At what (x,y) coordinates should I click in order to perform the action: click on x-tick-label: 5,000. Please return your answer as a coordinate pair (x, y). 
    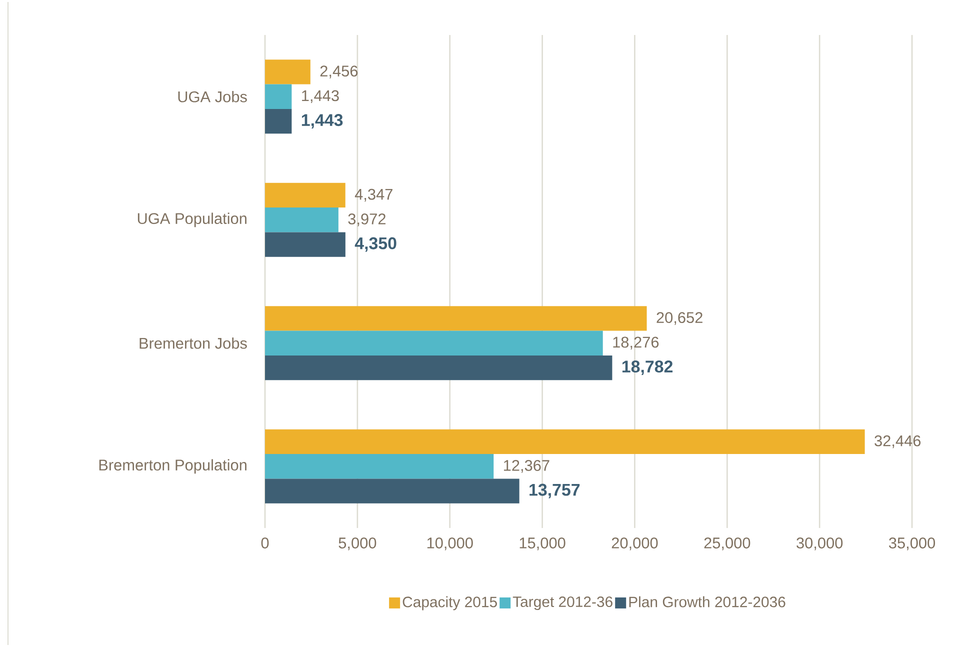
    Looking at the image, I should click on (357, 544).